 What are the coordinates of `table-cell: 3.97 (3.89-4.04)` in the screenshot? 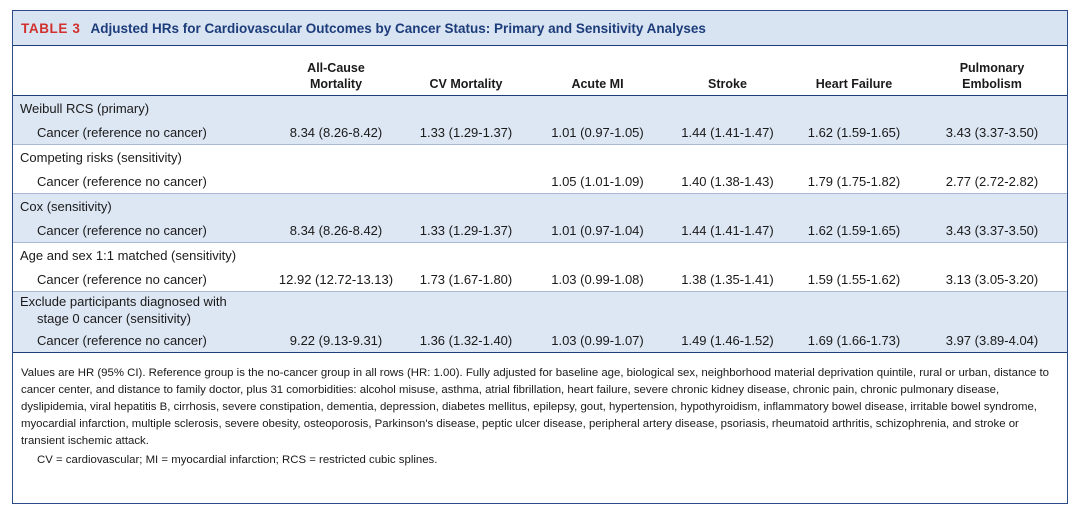 It's located at (992, 340).